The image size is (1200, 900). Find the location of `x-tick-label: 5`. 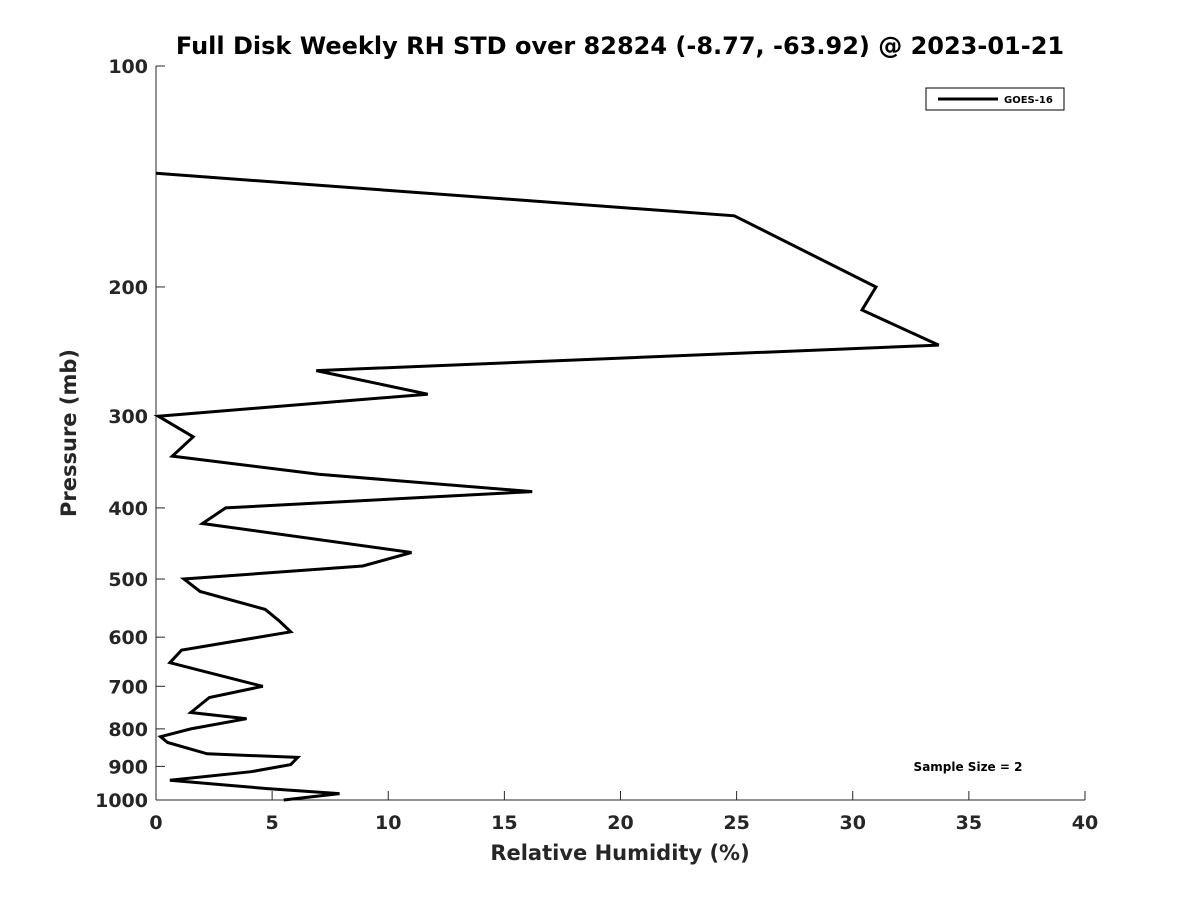

x-tick-label: 5 is located at coordinates (272, 823).